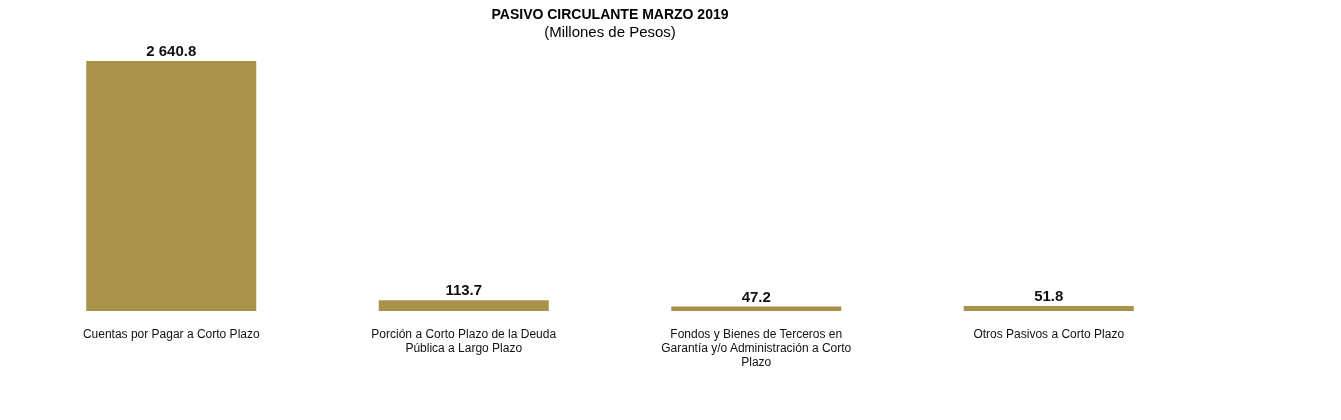 This screenshot has width=1341, height=420. I want to click on data-label: 2 640.8, so click(171, 50).